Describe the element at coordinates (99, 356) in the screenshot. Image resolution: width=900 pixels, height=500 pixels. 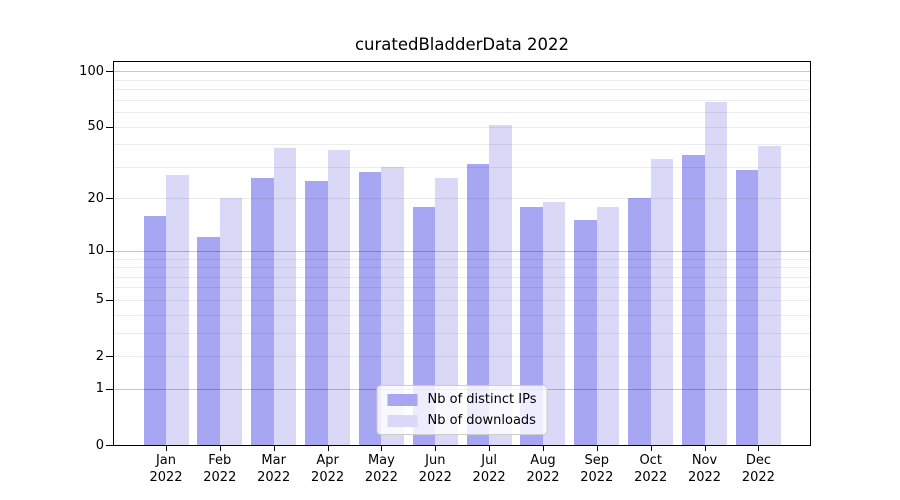
I see `y-tick-label-2: 2` at that location.